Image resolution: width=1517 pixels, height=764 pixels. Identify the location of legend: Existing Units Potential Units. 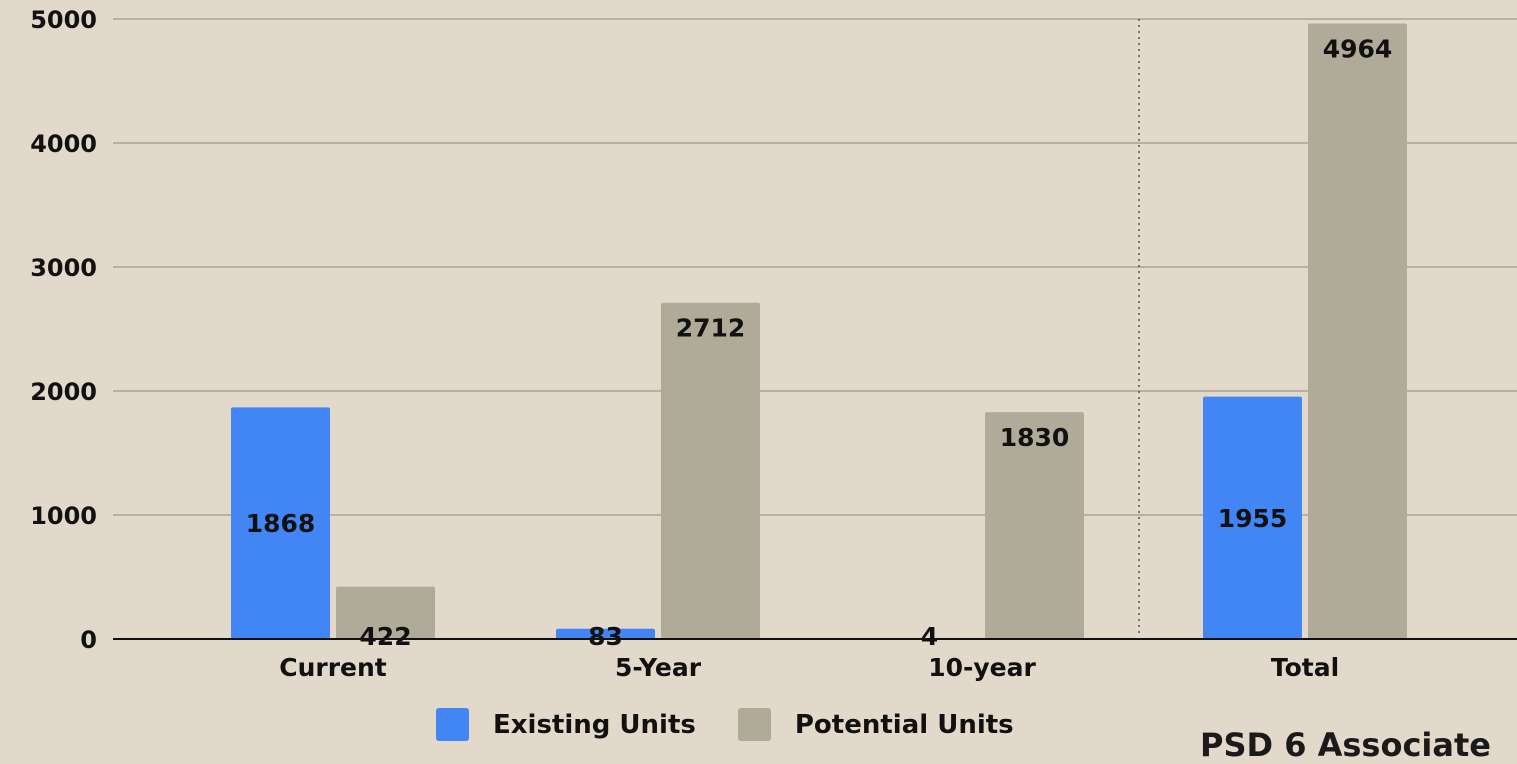
(746, 724).